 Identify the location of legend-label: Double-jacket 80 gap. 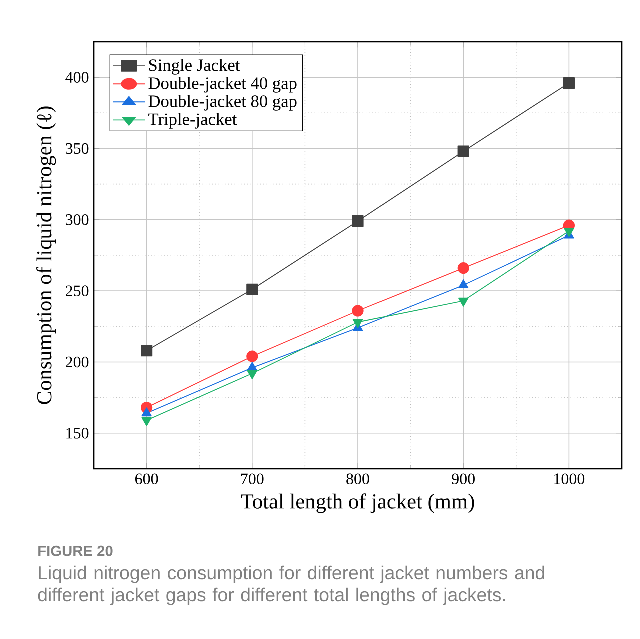
(222, 103).